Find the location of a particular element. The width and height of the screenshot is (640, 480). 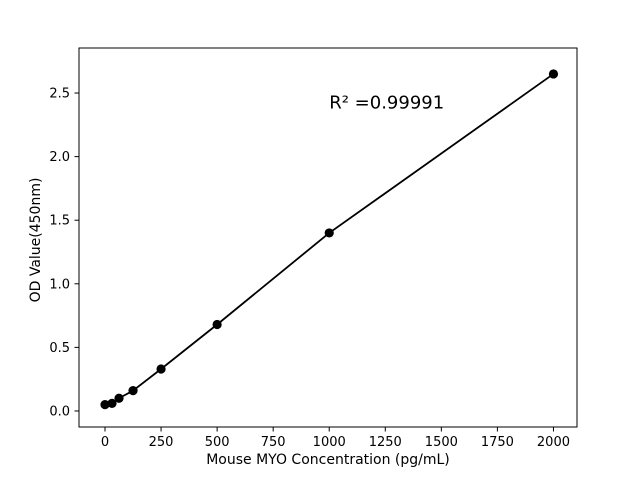

x-tick-label: 2000 is located at coordinates (553, 442).